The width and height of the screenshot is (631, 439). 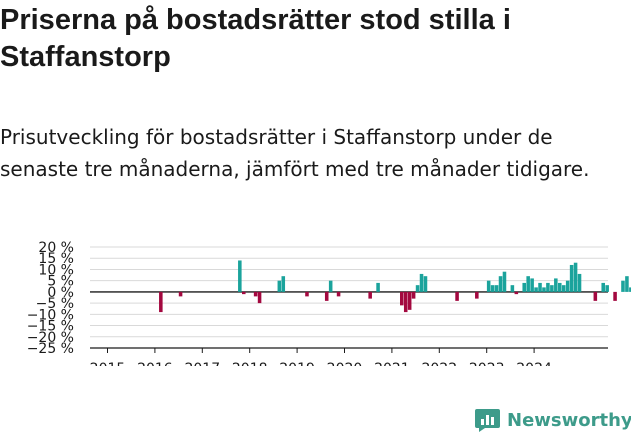 I want to click on y-tick-label: 5 %, so click(x=60, y=282).